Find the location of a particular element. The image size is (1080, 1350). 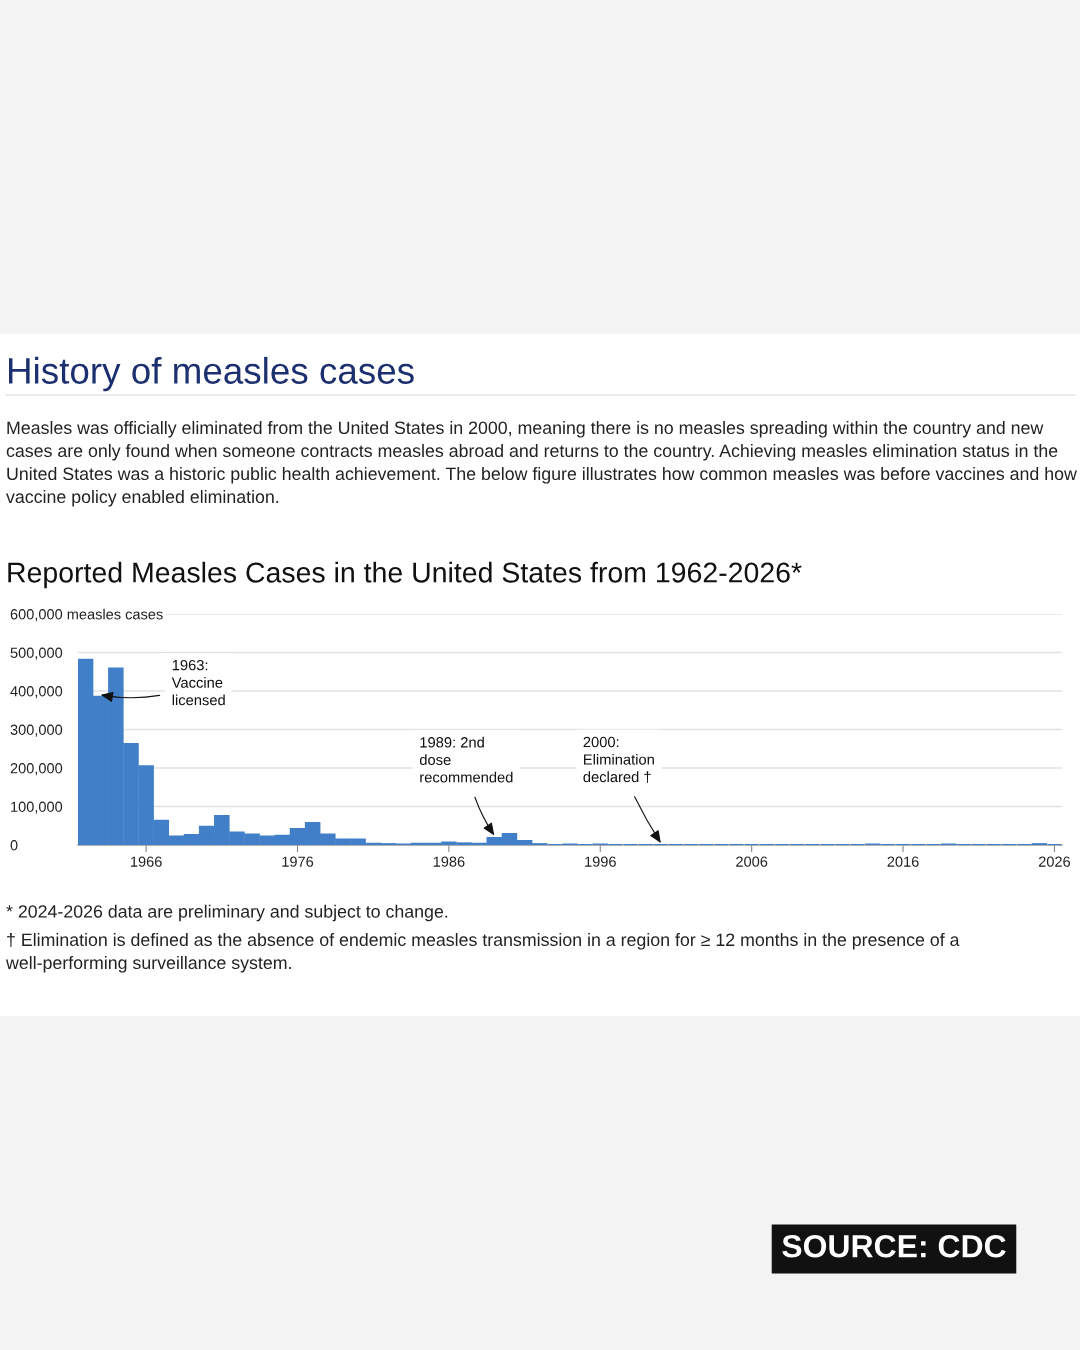

annotation: 1963: Vaccine licensed is located at coordinates (198, 682).